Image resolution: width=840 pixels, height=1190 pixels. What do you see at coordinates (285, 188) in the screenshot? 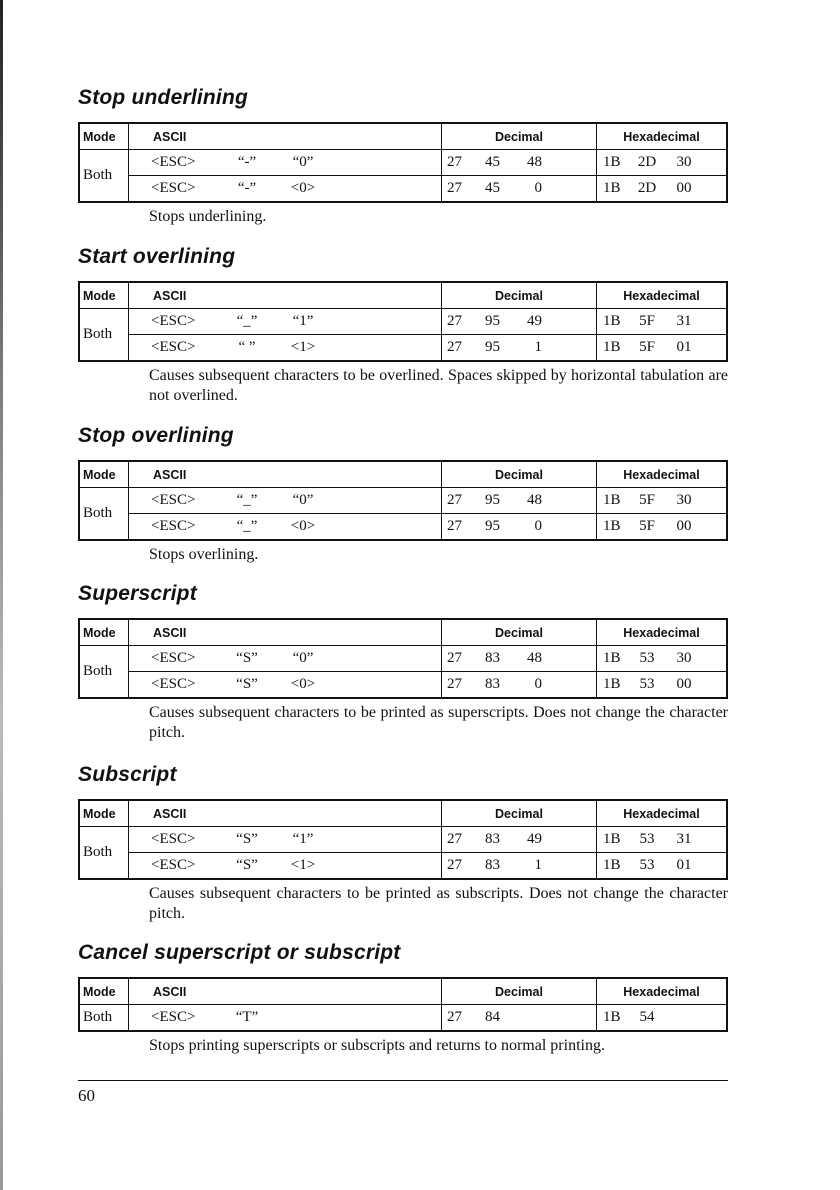
I see `ascii-values: <ESC> “-” <0>` at bounding box center [285, 188].